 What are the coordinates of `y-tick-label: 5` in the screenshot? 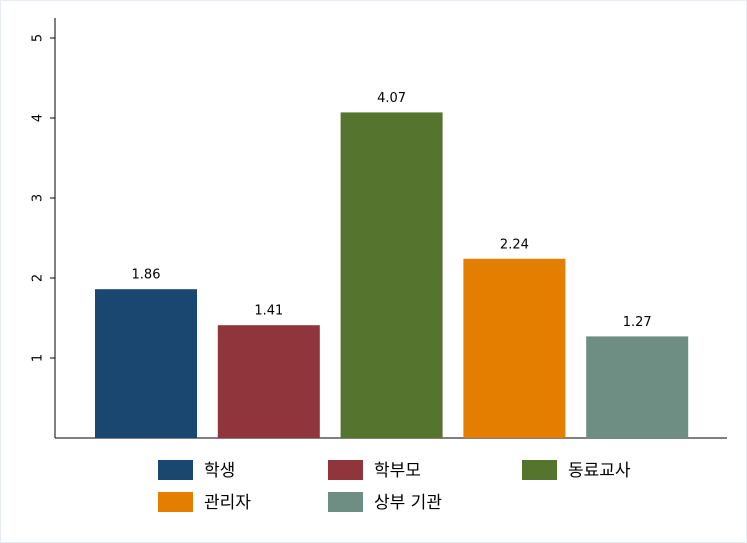 It's located at (38, 38).